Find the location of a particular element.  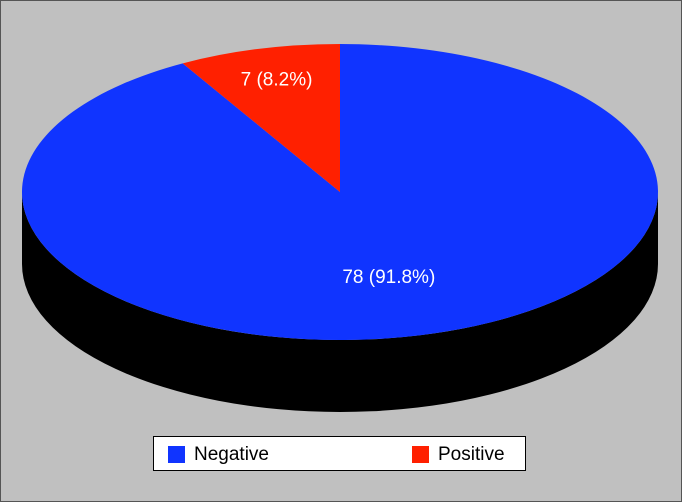

legend is located at coordinates (339, 453).